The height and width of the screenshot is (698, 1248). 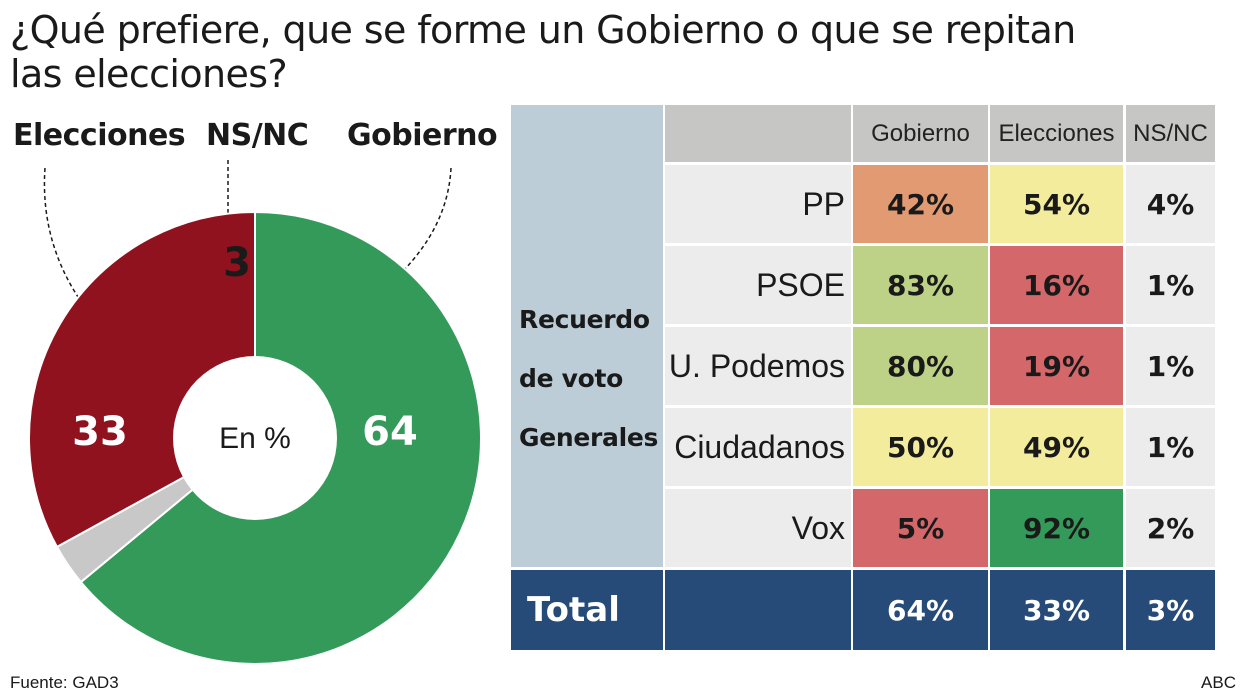 What do you see at coordinates (920, 285) in the screenshot?
I see `table-cell-gobierno: 83%` at bounding box center [920, 285].